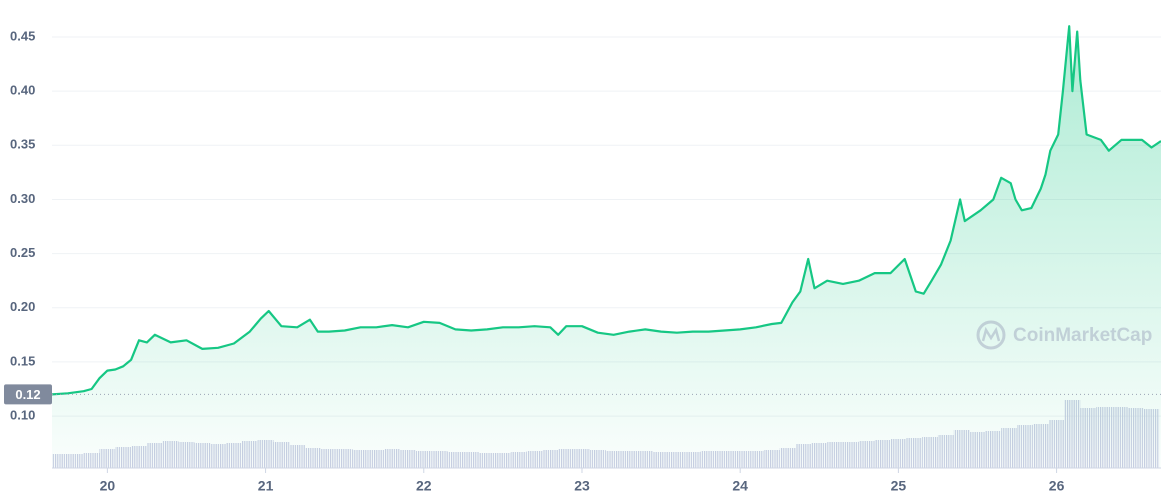  What do you see at coordinates (22, 198) in the screenshot?
I see `y-tick-label: 0.30` at bounding box center [22, 198].